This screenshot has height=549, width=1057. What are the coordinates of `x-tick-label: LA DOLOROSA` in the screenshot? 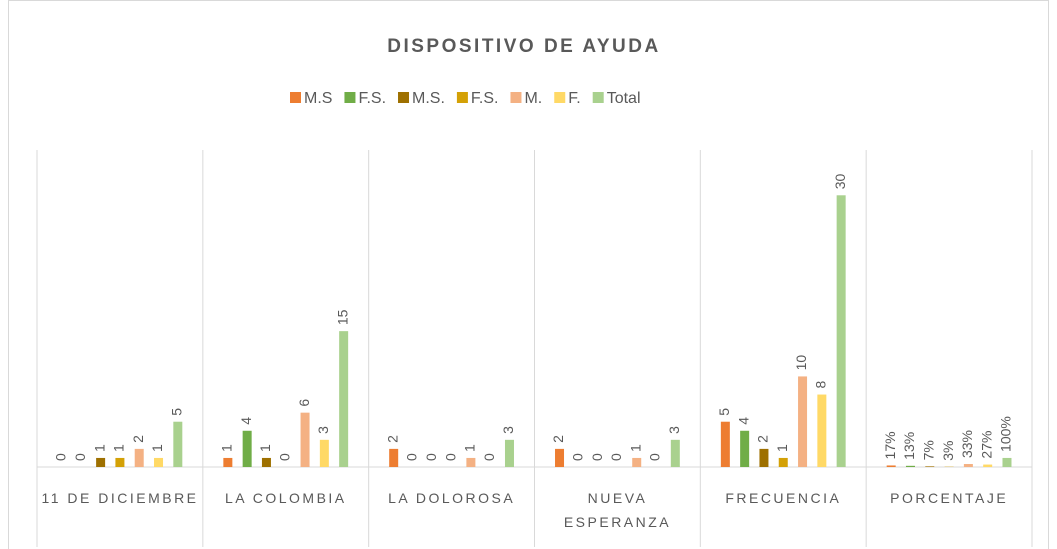 It's located at (452, 498).